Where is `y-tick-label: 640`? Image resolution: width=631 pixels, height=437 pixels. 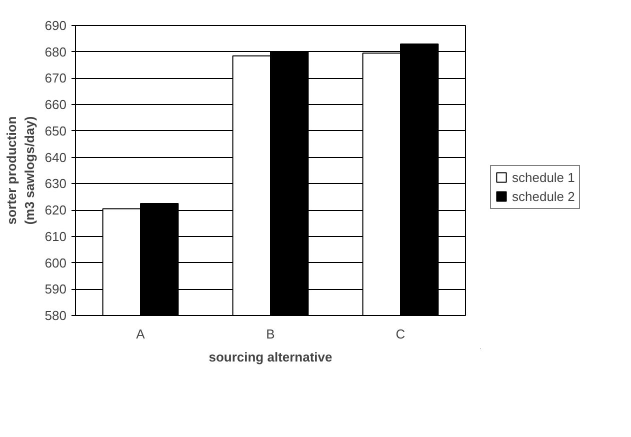
y-tick-label: 640 is located at coordinates (55, 157).